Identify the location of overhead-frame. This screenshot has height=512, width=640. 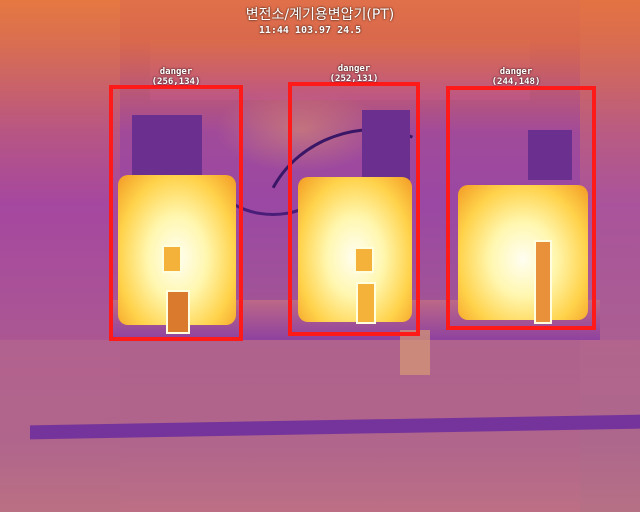
(340, 70).